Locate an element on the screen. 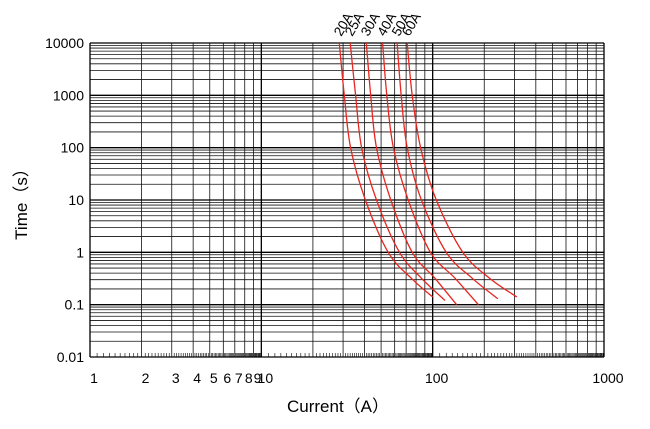 The height and width of the screenshot is (429, 650). x-axis-tick-labels: 1 2 3 4 5 6 7 8 910 100 1000 is located at coordinates (357, 378).